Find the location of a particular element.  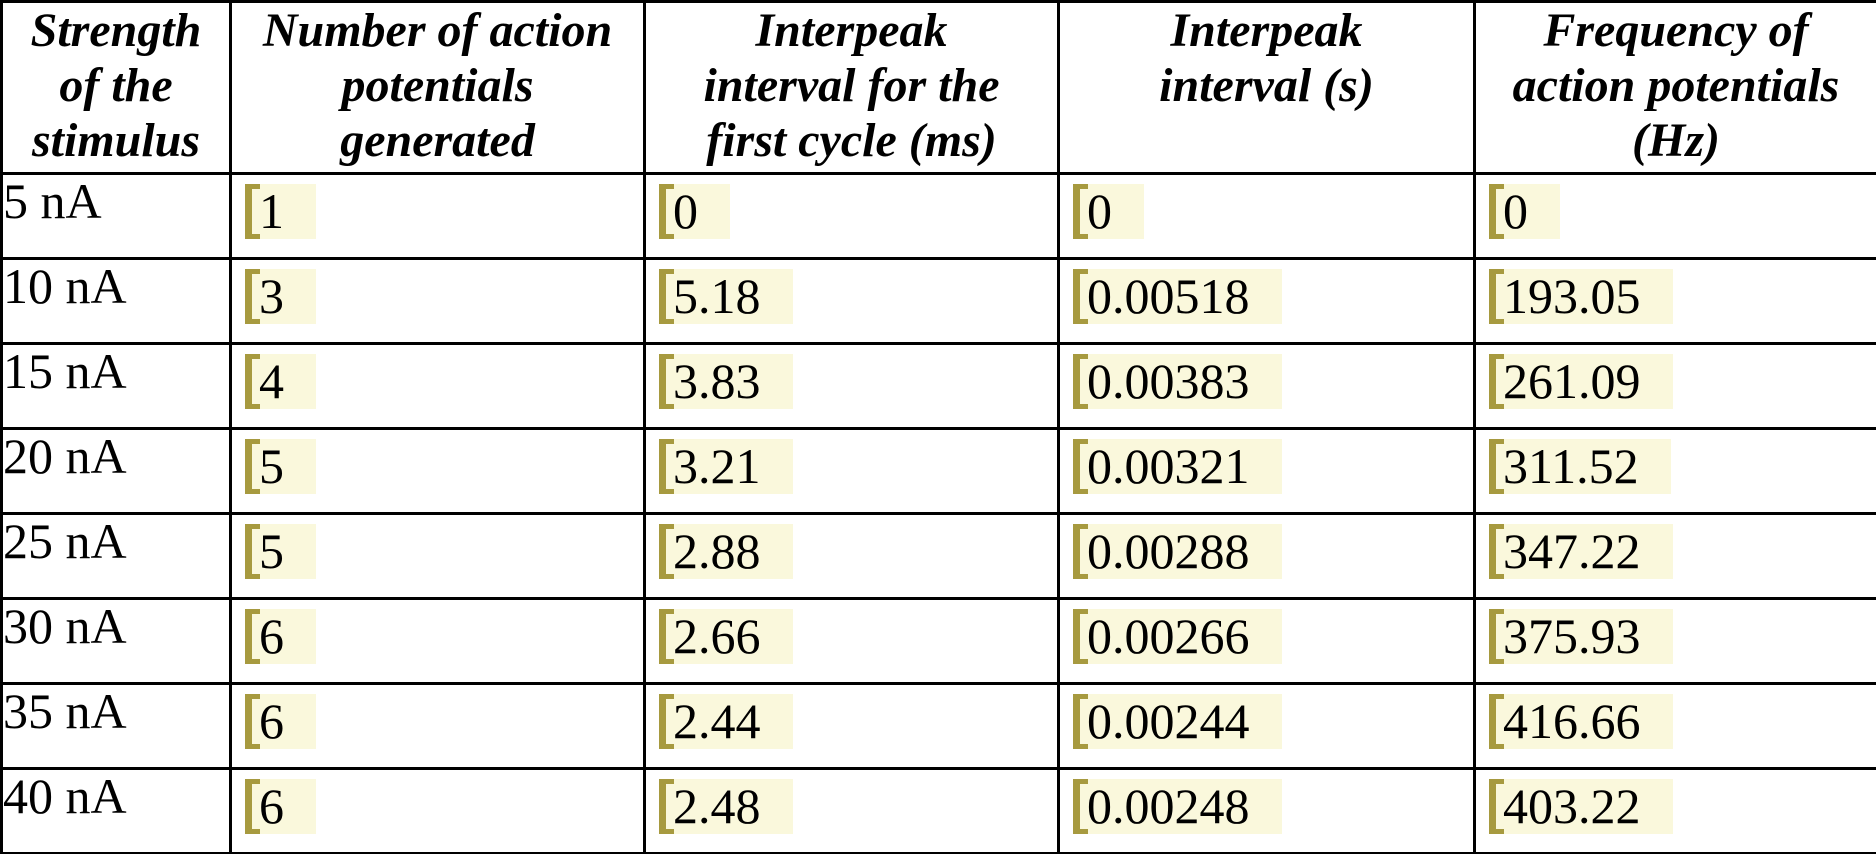

table-cell: 0.00518 is located at coordinates (1266, 301).